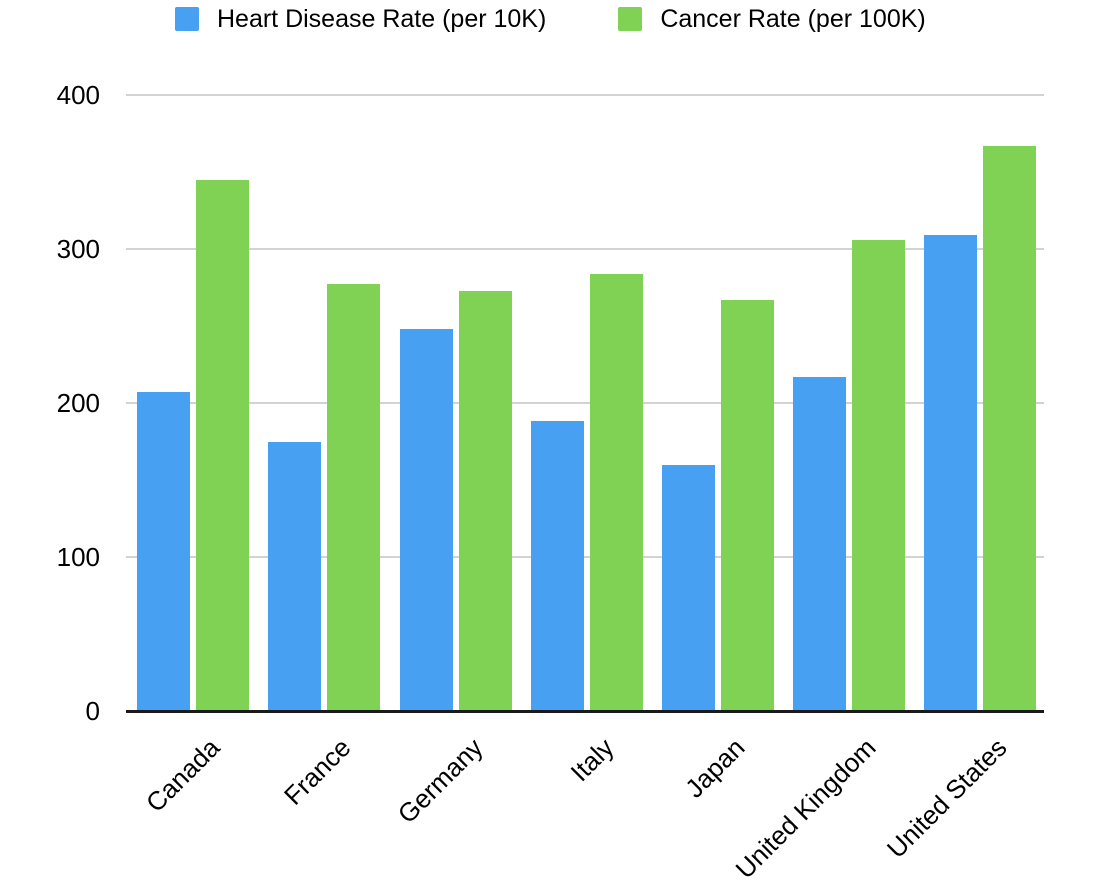 This screenshot has width=1102, height=895. What do you see at coordinates (382, 19) in the screenshot?
I see `legend-label-heart-disease: Heart Disease Rate (per 10K)` at bounding box center [382, 19].